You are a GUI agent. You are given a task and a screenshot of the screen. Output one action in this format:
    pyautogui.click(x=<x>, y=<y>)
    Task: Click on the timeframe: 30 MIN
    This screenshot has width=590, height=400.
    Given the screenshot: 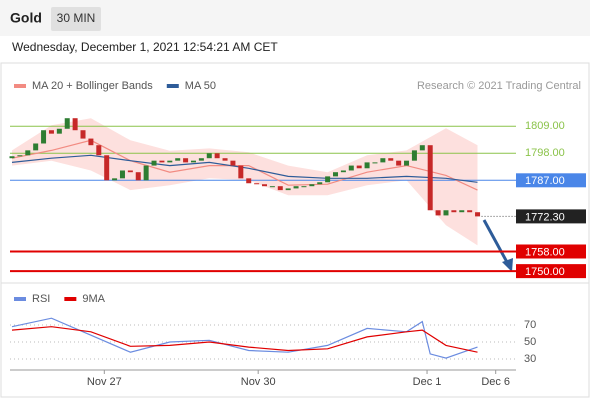 What is the action you would take?
    pyautogui.click(x=76, y=18)
    